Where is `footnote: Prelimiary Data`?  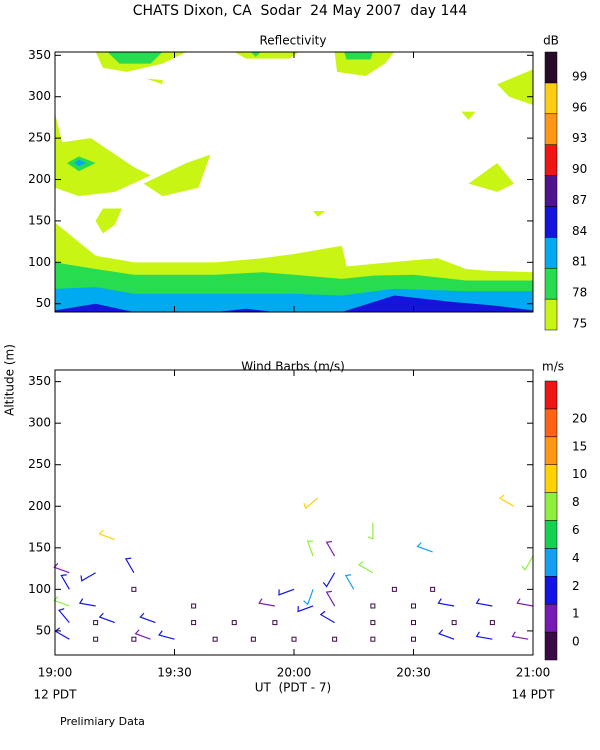
footnote: Prelimiary Data is located at coordinates (102, 721).